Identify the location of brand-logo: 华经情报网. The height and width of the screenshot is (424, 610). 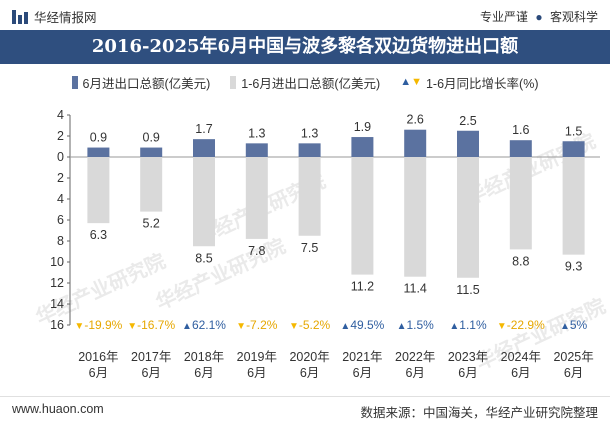
(54, 16).